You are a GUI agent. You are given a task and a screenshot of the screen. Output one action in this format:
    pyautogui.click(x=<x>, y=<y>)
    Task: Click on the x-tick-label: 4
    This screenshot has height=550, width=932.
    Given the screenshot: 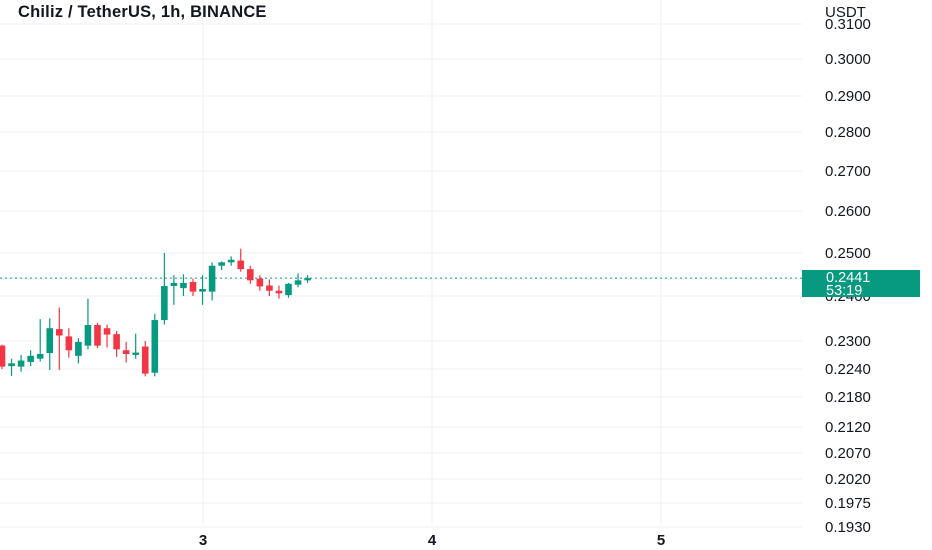 What is the action you would take?
    pyautogui.click(x=432, y=540)
    